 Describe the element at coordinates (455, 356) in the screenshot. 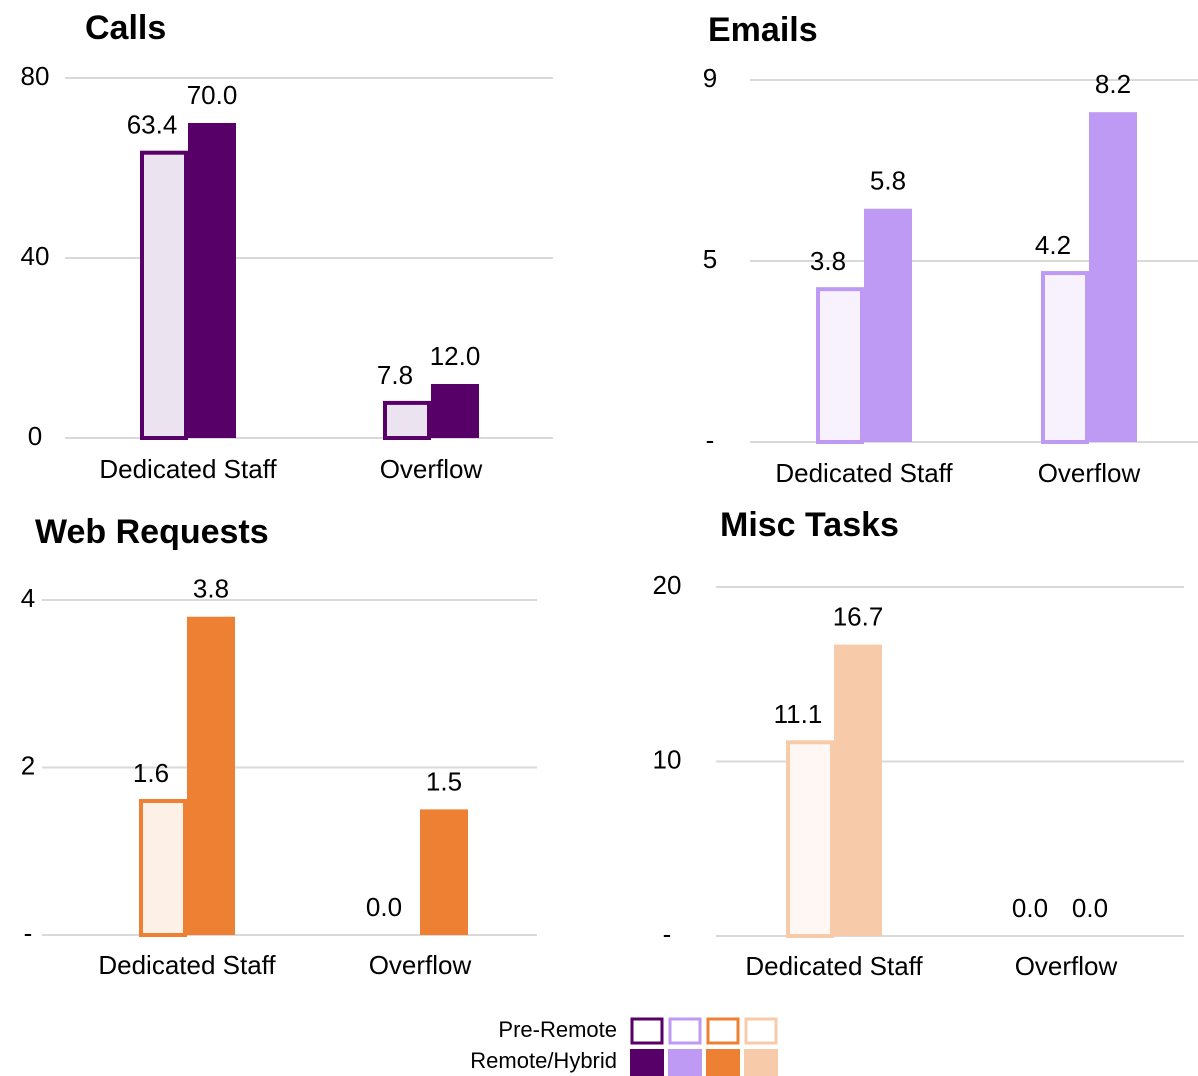

I see `value-label: 12.0` at that location.